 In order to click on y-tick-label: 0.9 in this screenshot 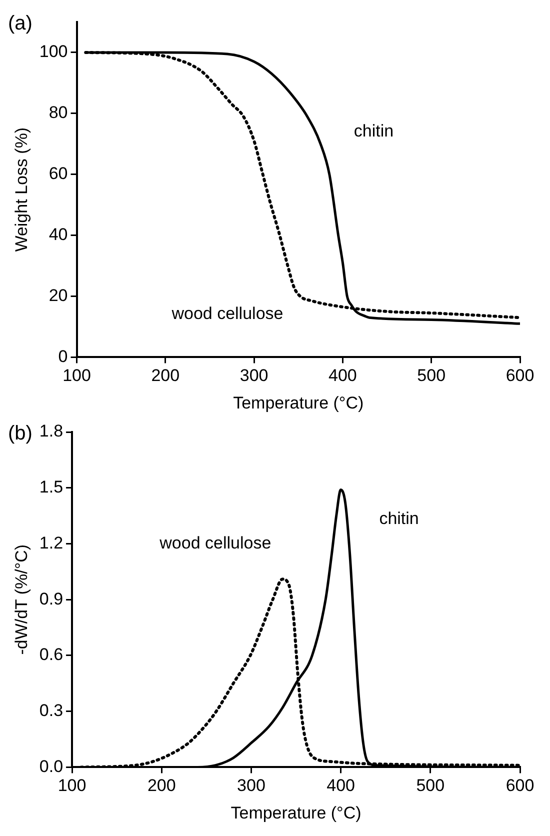, I will do `click(51, 598)`.